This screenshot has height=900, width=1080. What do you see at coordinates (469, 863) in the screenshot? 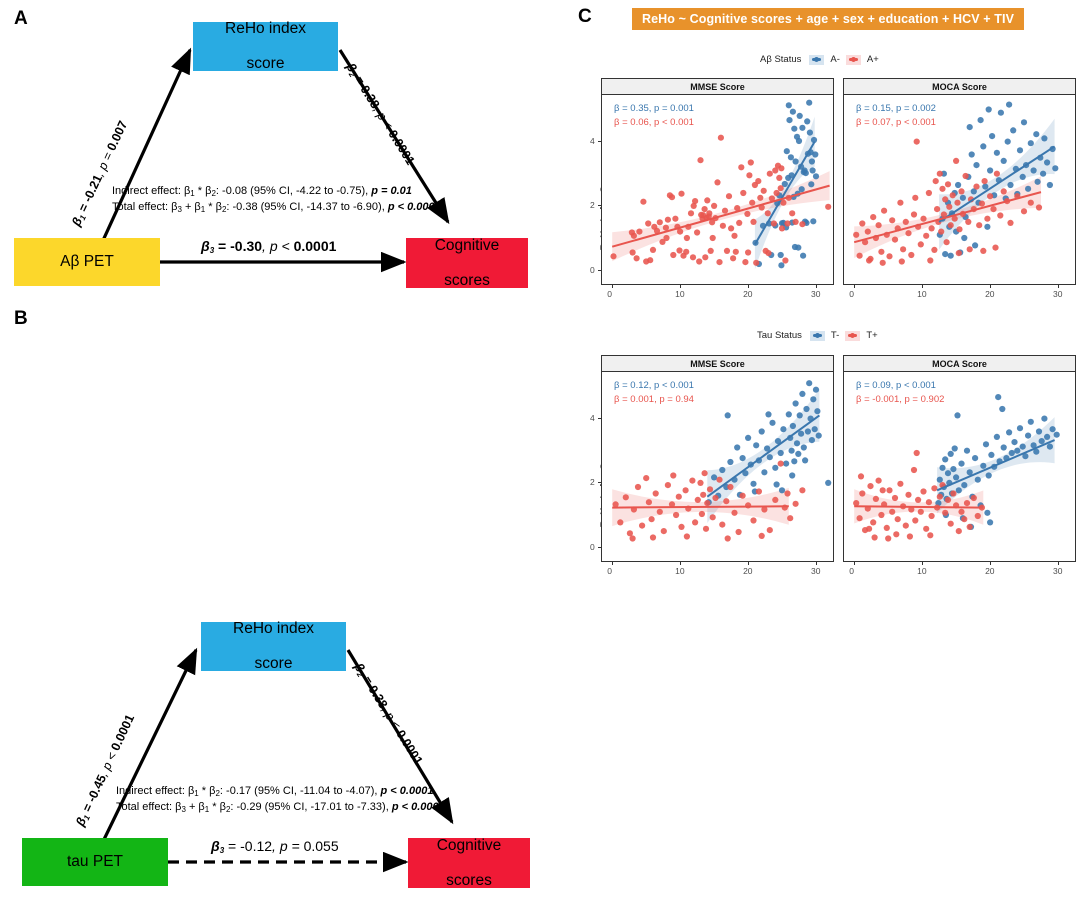
I see `node-cognitive-scores-b: Cognitive scores` at bounding box center [469, 863].